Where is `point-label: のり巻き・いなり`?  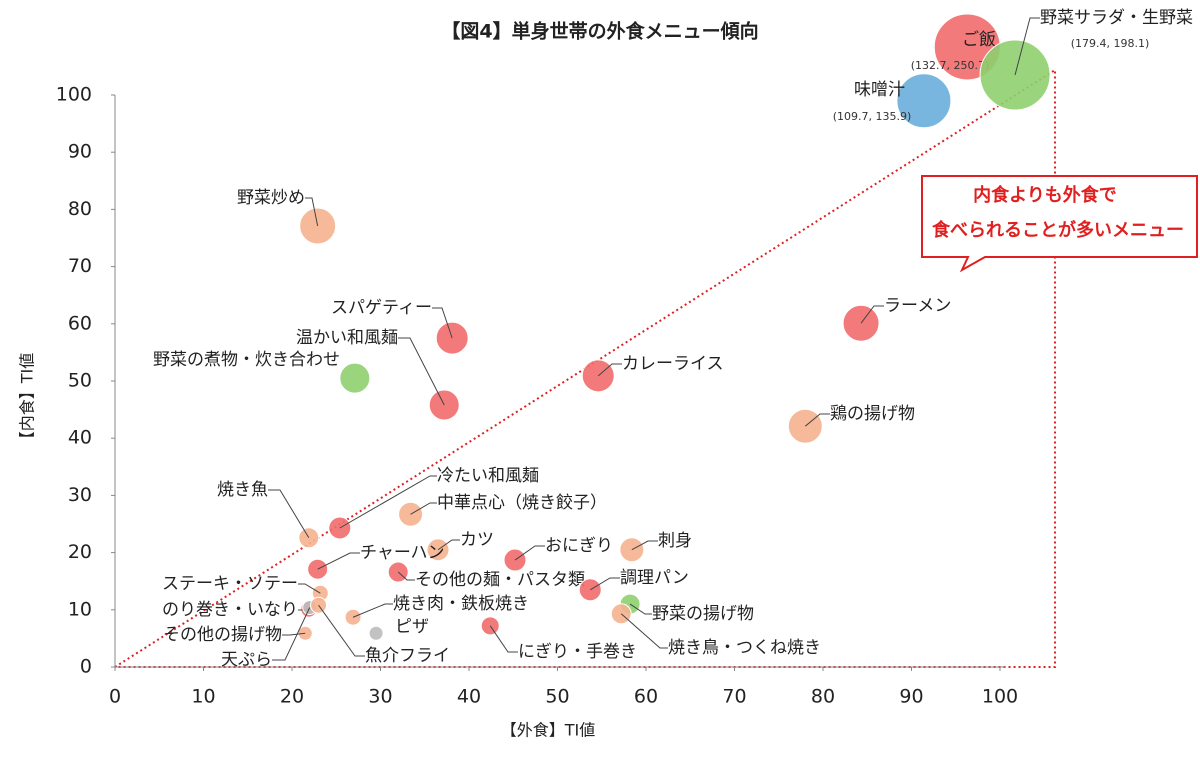 point-label: のり巻き・いなり is located at coordinates (230, 610).